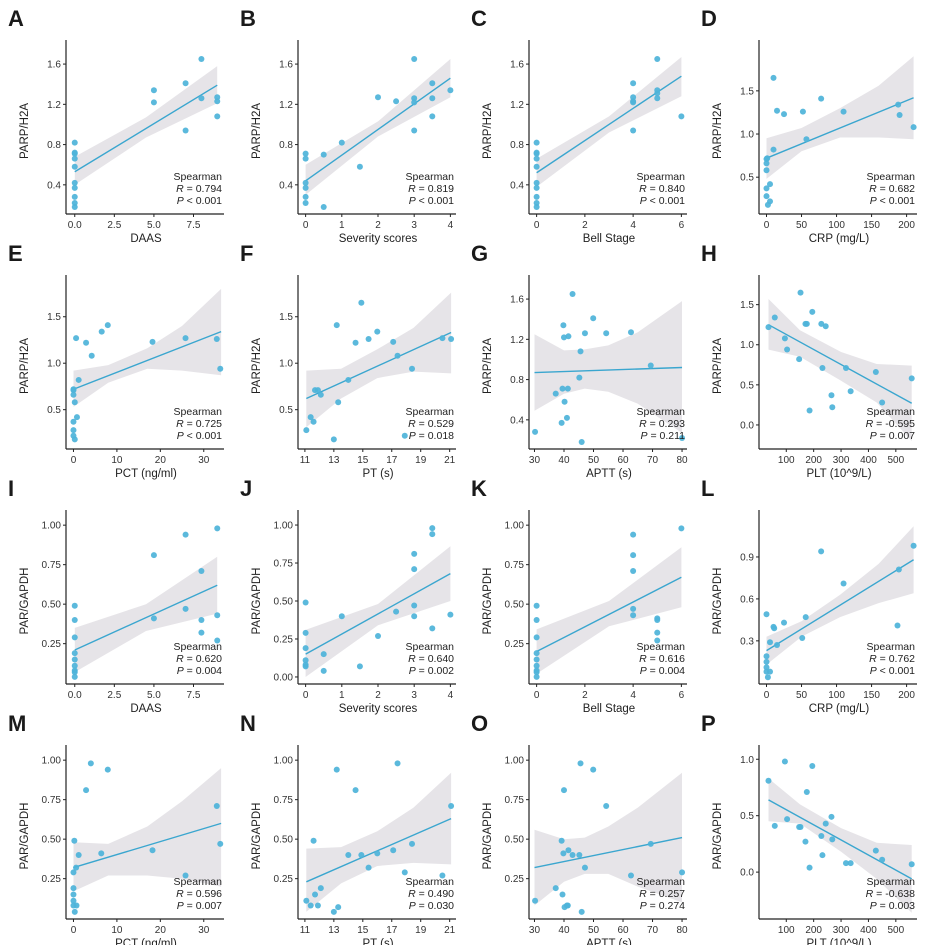 The width and height of the screenshot is (925, 945). Describe the element at coordinates (564, 930) in the screenshot. I see `x-tick-label: 40` at that location.